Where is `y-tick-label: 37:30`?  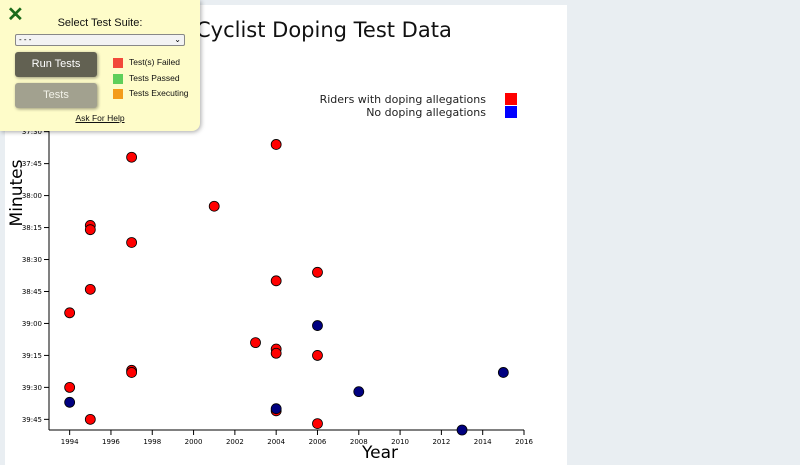 y-tick-label: 37:30 is located at coordinates (32, 132).